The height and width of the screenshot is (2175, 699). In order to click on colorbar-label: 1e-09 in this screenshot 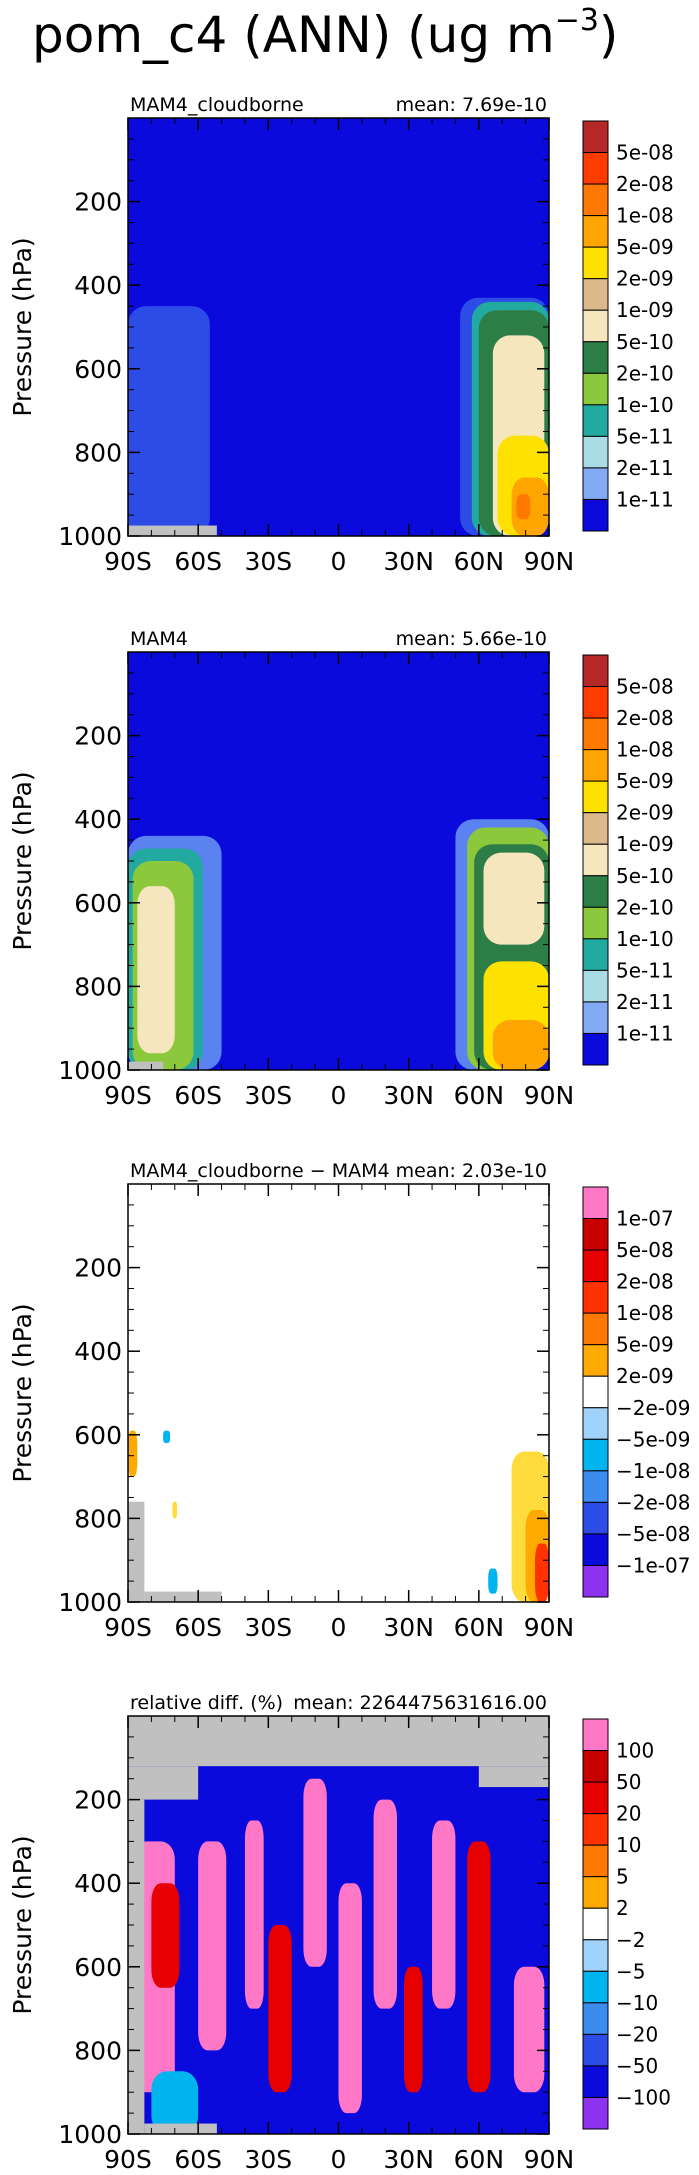, I will do `click(645, 844)`.